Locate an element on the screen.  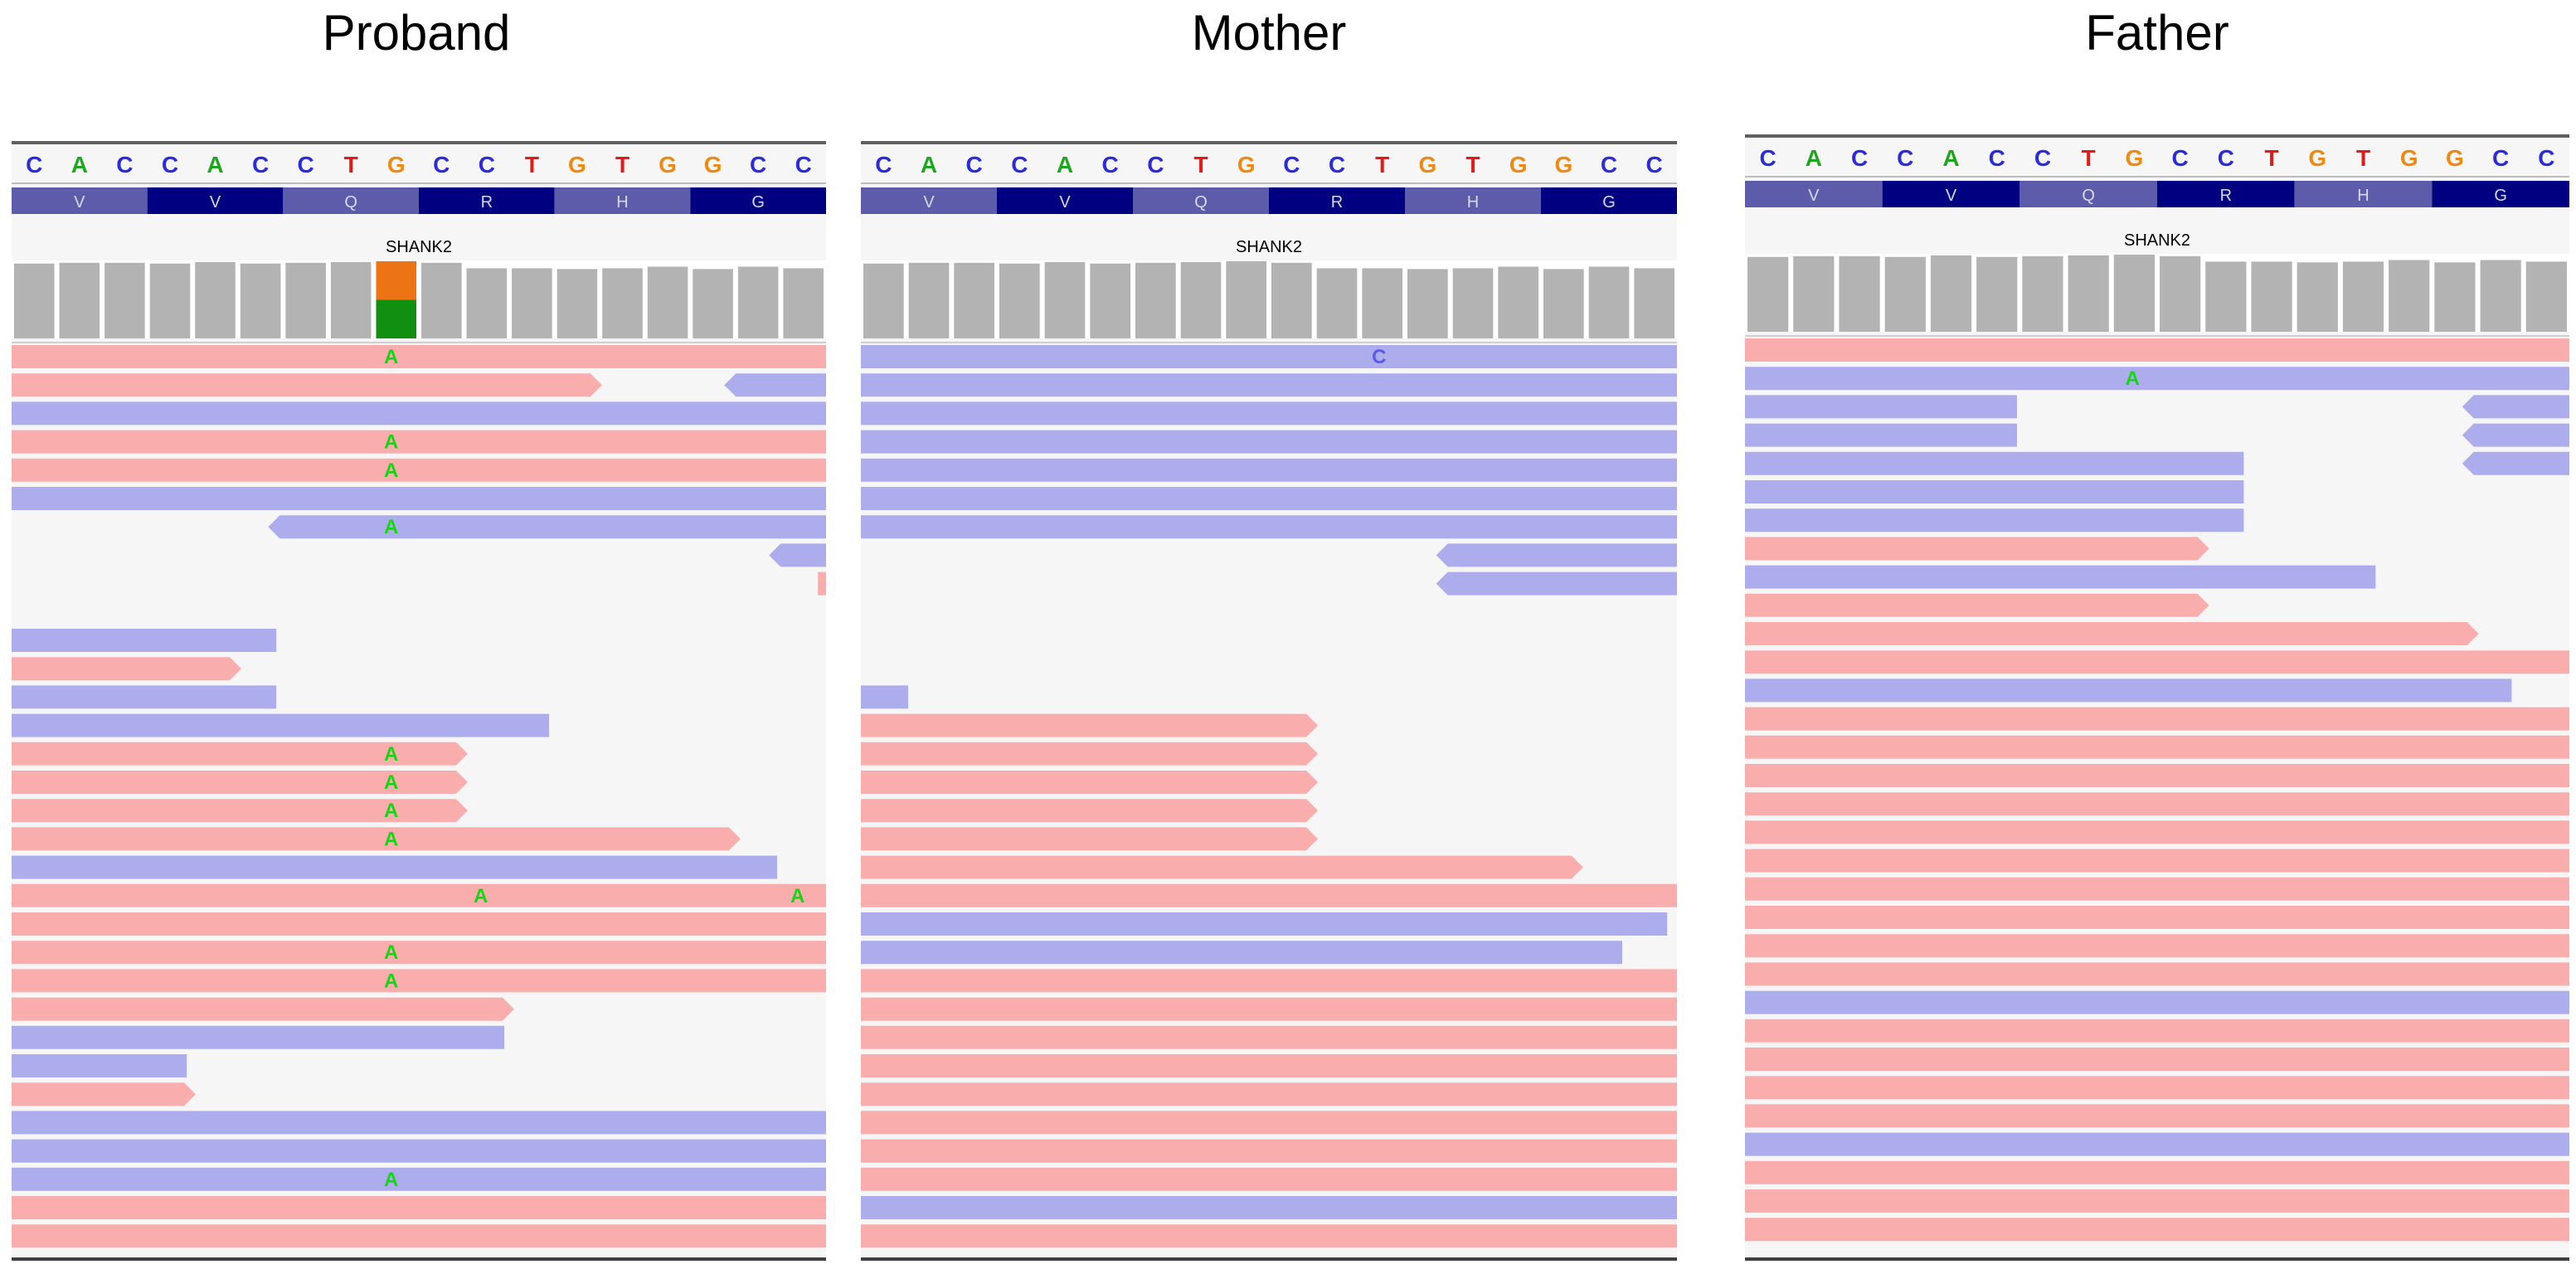
amino-acid-label: Q is located at coordinates (2088, 196).